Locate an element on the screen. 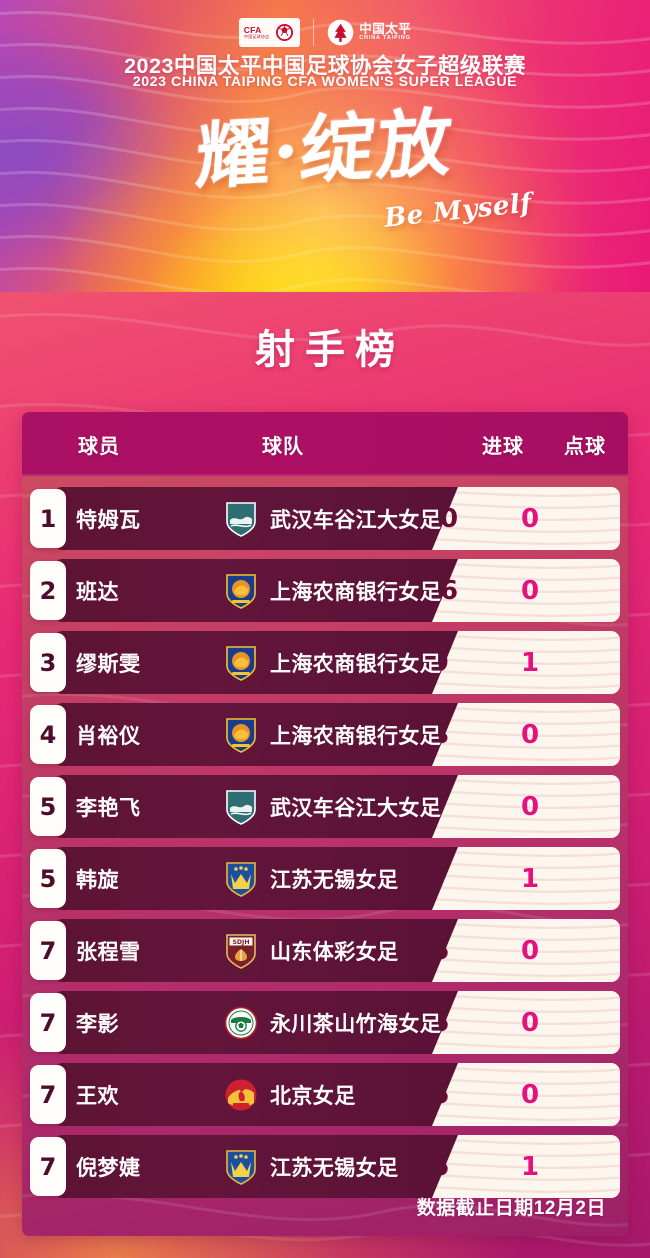 The image size is (650, 1258). row-name-plate: 班达 上海农商银行女足 is located at coordinates (256, 590).